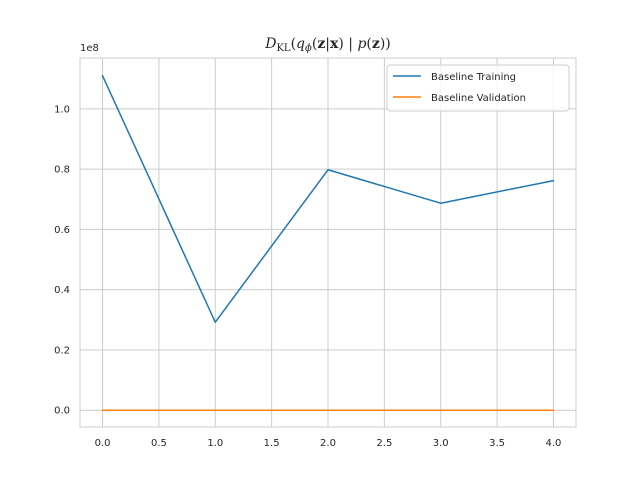 This screenshot has height=480, width=640. Describe the element at coordinates (159, 443) in the screenshot. I see `x-tick-label: 0.5` at that location.